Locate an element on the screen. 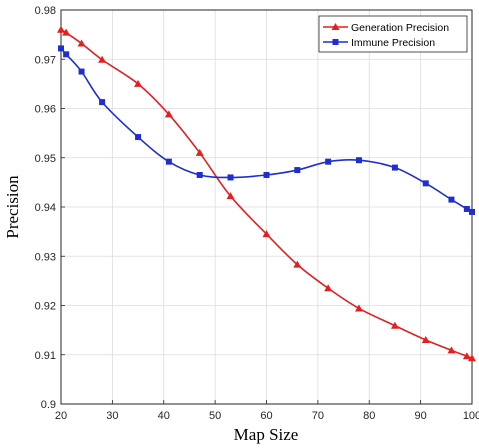 This screenshot has width=479, height=448. x-tick-label: 40 is located at coordinates (164, 416).